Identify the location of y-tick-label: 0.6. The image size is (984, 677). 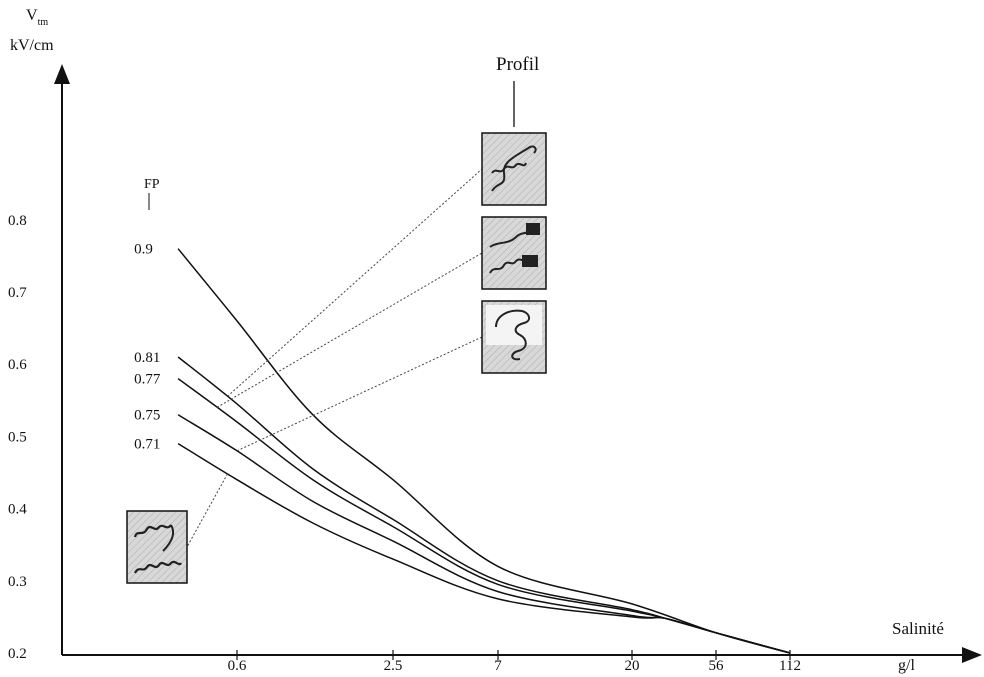
(17, 365).